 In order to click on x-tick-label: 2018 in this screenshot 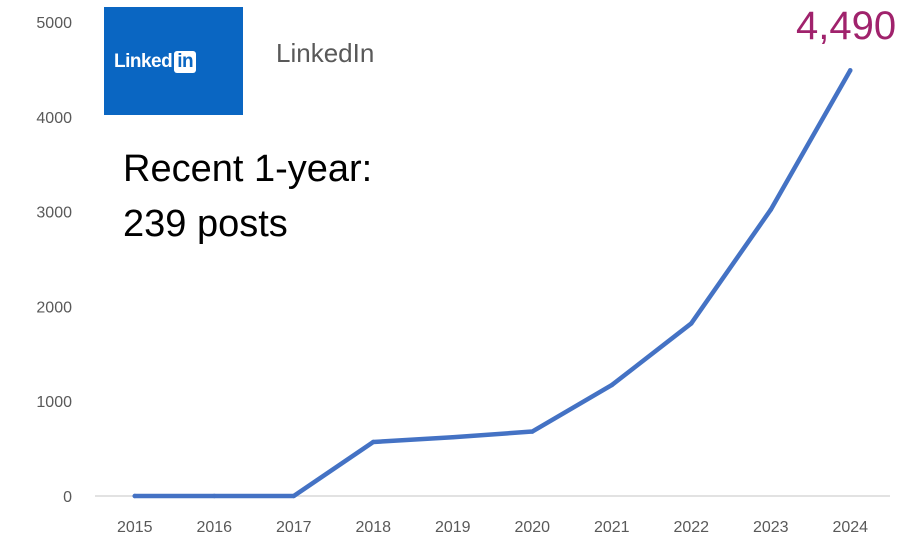, I will do `click(373, 527)`.